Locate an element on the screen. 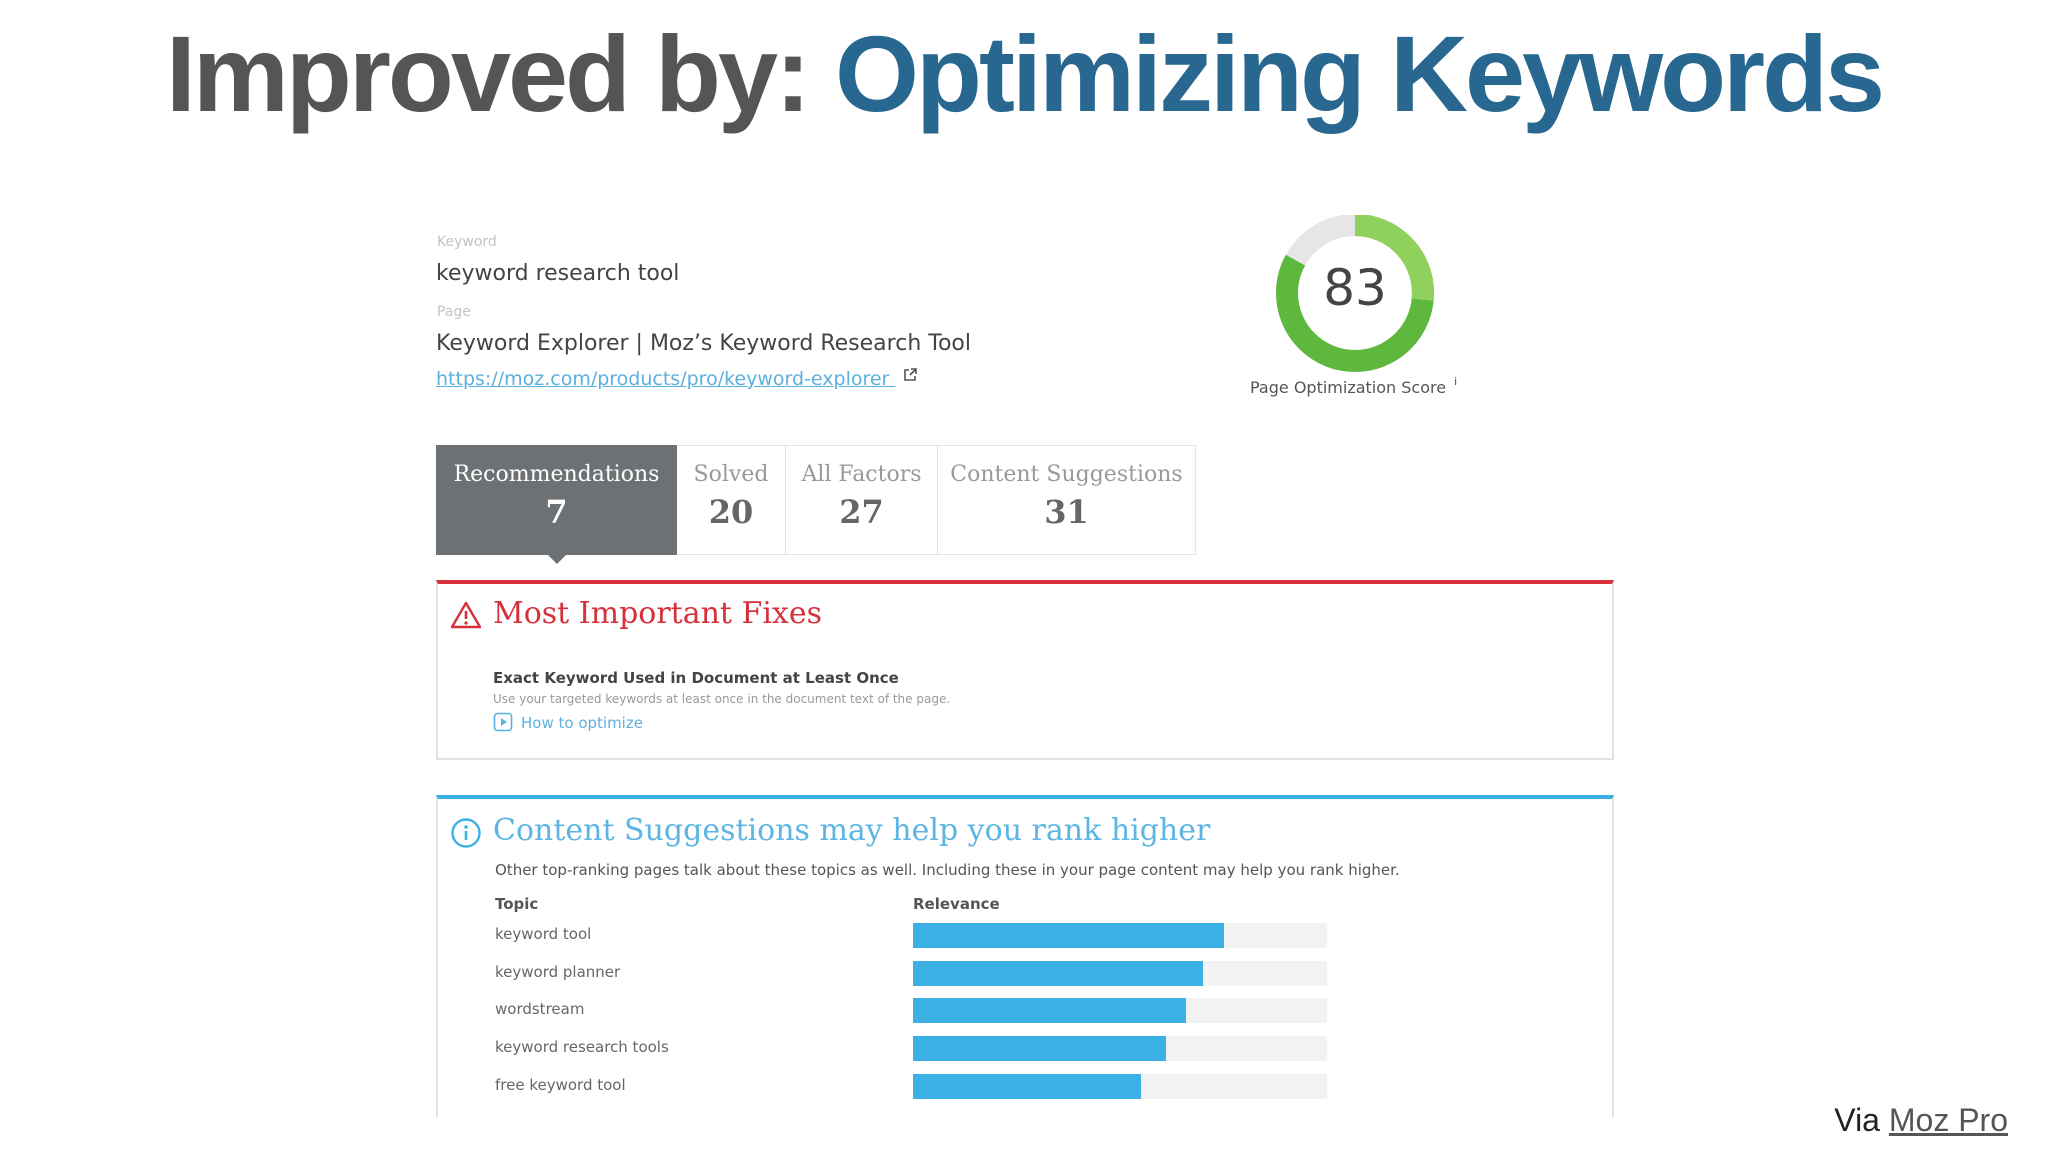  slide-title: Improved by: Optimizing Keywords is located at coordinates (1024, 74).